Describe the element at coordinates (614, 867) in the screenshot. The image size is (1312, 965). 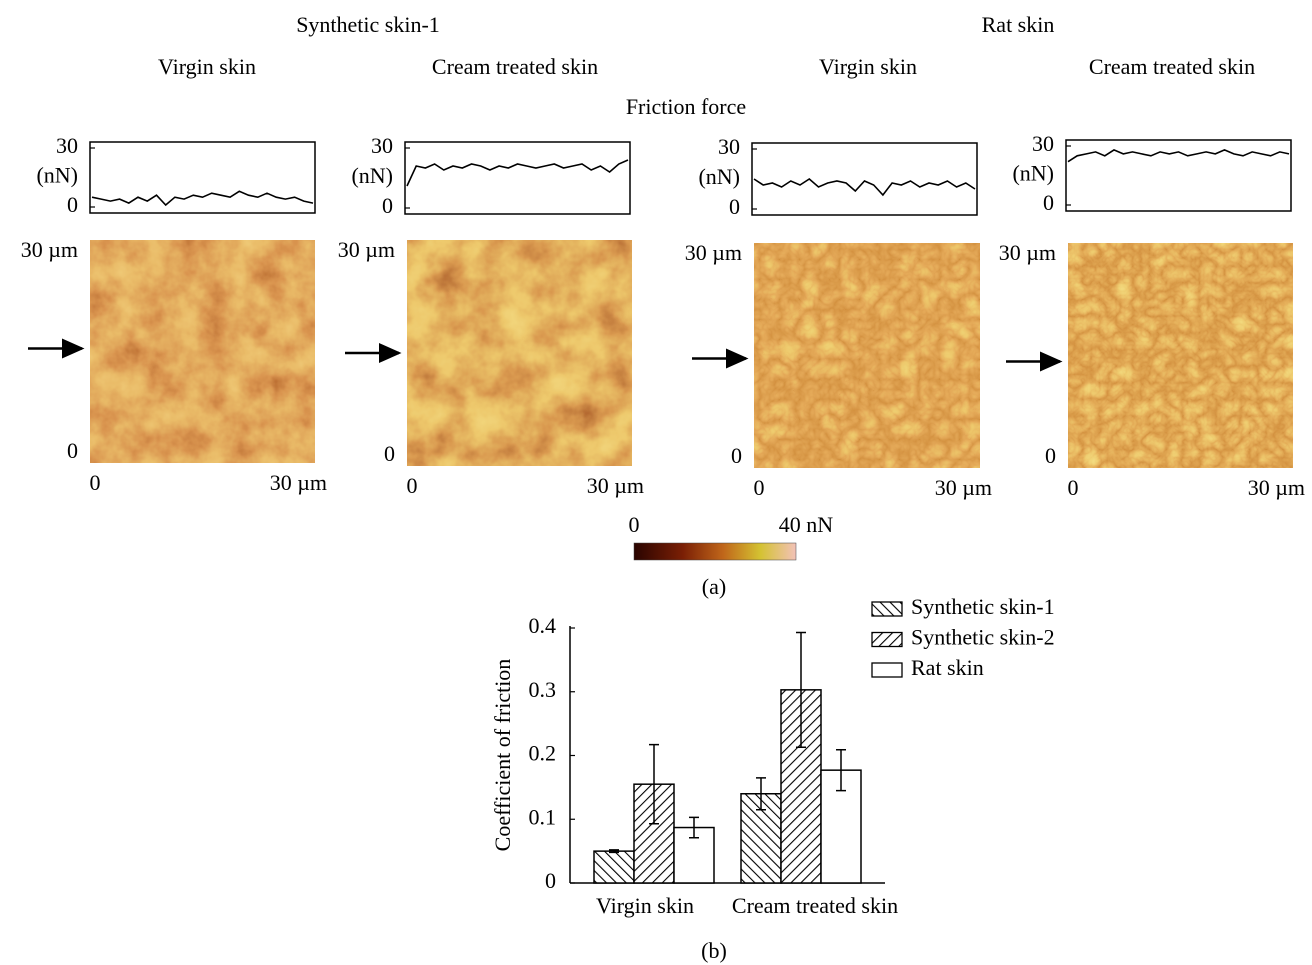
I see `bar` at that location.